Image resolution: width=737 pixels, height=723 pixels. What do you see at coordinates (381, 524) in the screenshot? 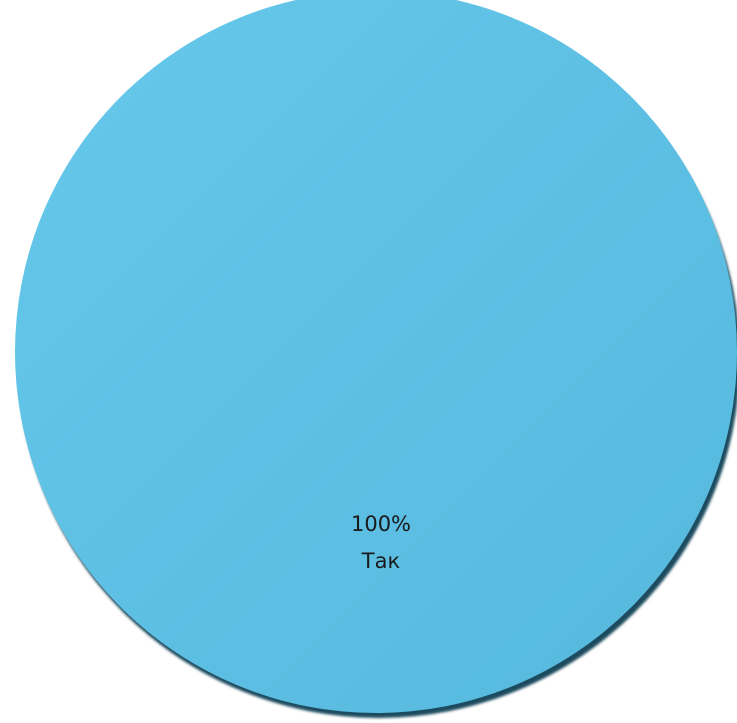
I see `data-label-percent: 100%` at bounding box center [381, 524].